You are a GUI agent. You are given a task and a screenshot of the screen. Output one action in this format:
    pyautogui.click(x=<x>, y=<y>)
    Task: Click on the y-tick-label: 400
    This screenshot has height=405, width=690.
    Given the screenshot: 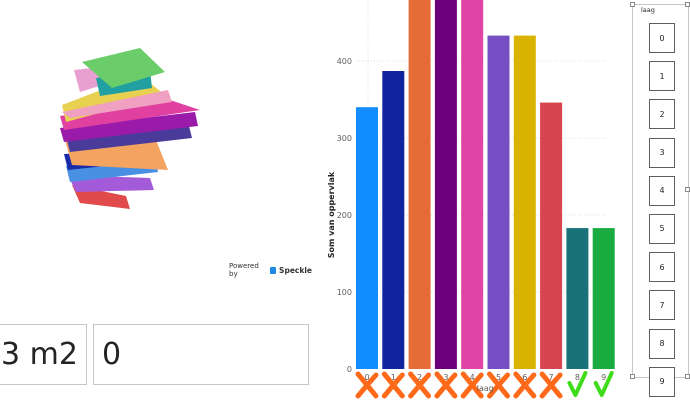 What is the action you would take?
    pyautogui.click(x=344, y=61)
    